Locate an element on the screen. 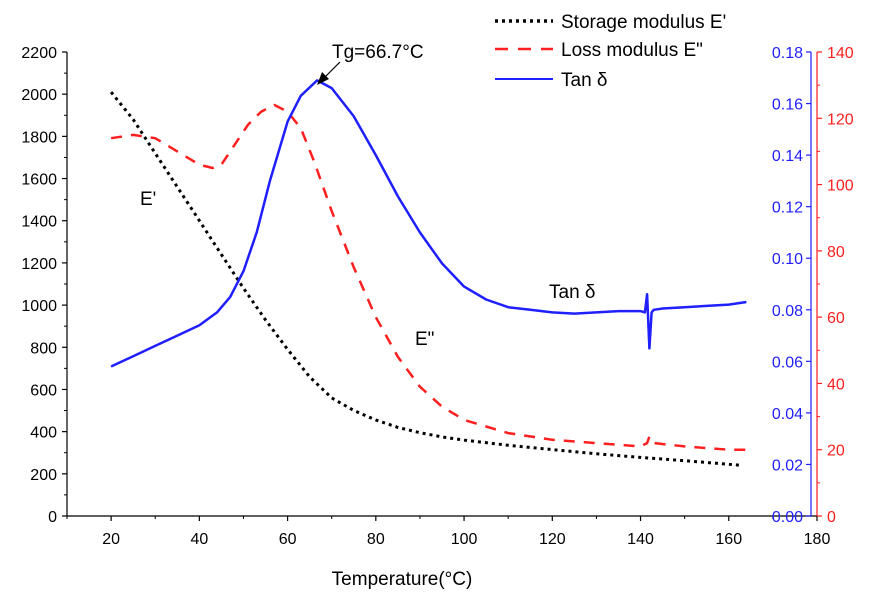 Image resolution: width=894 pixels, height=600 pixels. y-blue-tick-label: 0.14 is located at coordinates (787, 156).